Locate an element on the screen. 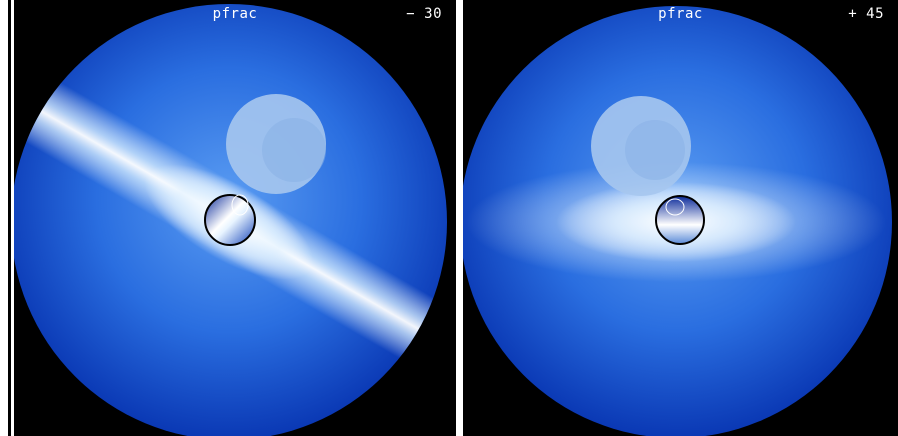 This screenshot has width=898, height=436. left-frame-border is located at coordinates (7, 218).